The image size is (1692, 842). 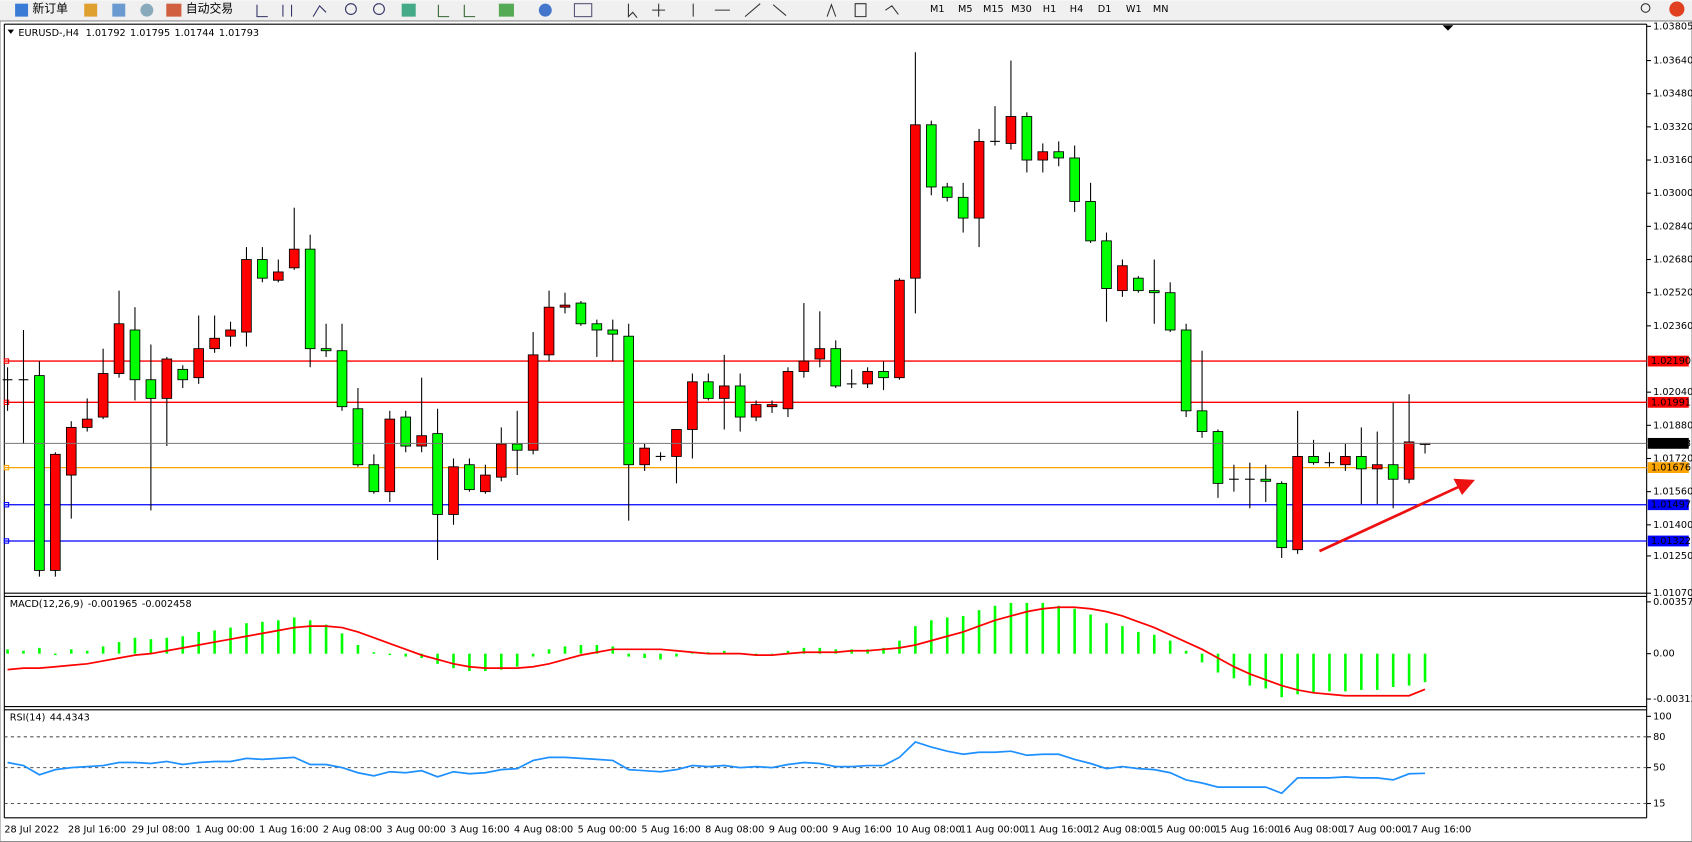 I want to click on timeframe-button: M30, so click(x=1021, y=9).